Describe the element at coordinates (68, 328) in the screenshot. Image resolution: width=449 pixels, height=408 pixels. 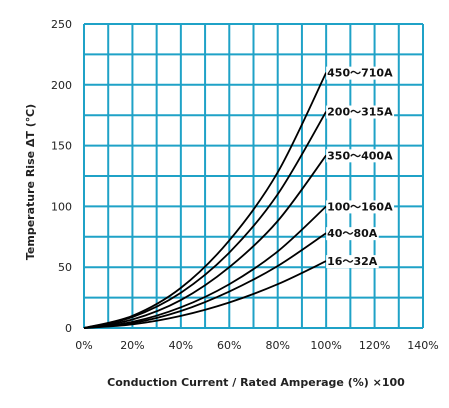
I see `y-tick-label: 0` at that location.